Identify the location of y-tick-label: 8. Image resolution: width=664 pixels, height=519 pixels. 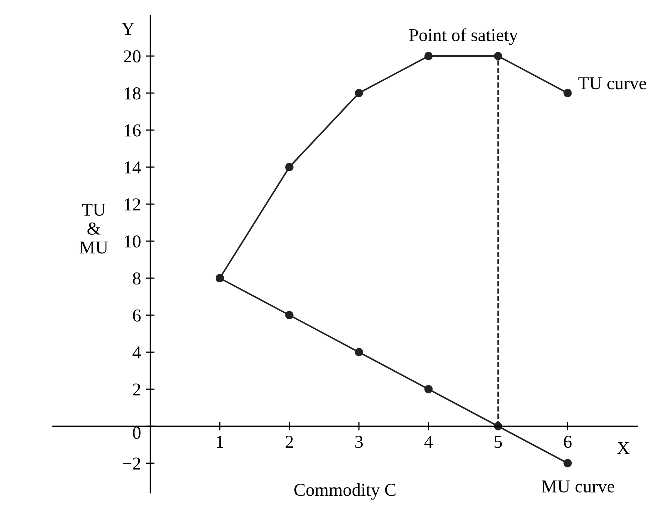
(137, 278).